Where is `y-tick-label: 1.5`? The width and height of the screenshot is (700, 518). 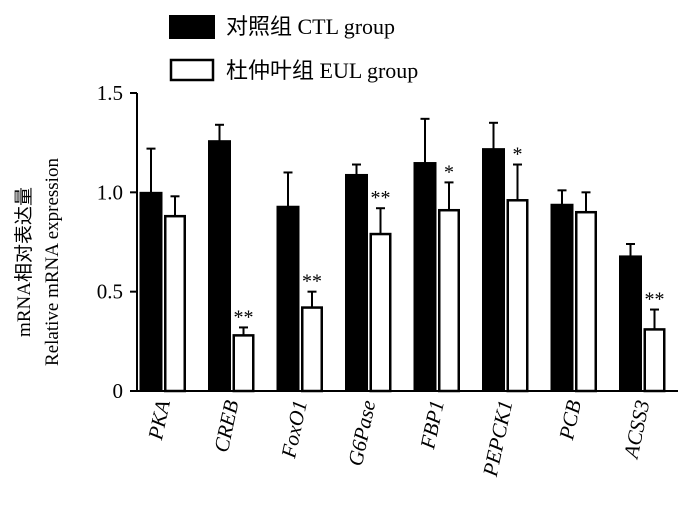
y-tick-label: 1.5 is located at coordinates (110, 93).